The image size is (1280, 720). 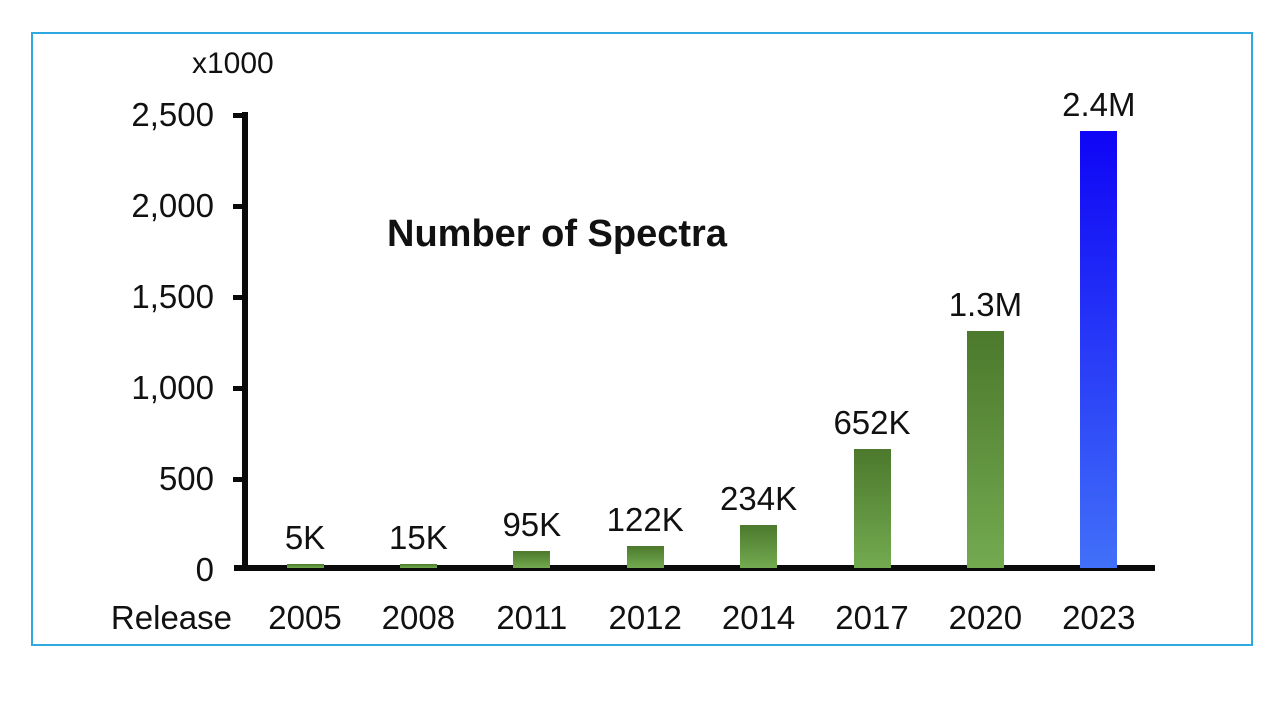 I want to click on x-tick-label-2014: 2014, so click(x=758, y=617).